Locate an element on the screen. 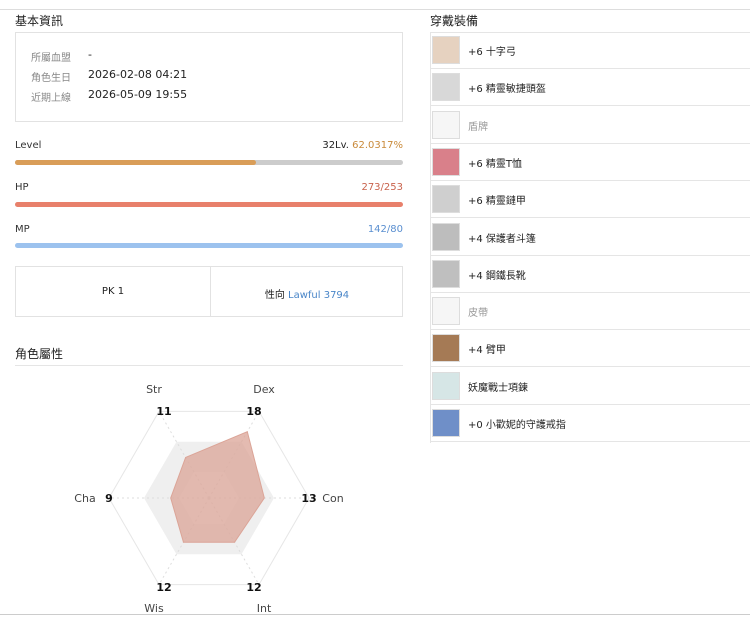  value-label: 13 is located at coordinates (308, 498).